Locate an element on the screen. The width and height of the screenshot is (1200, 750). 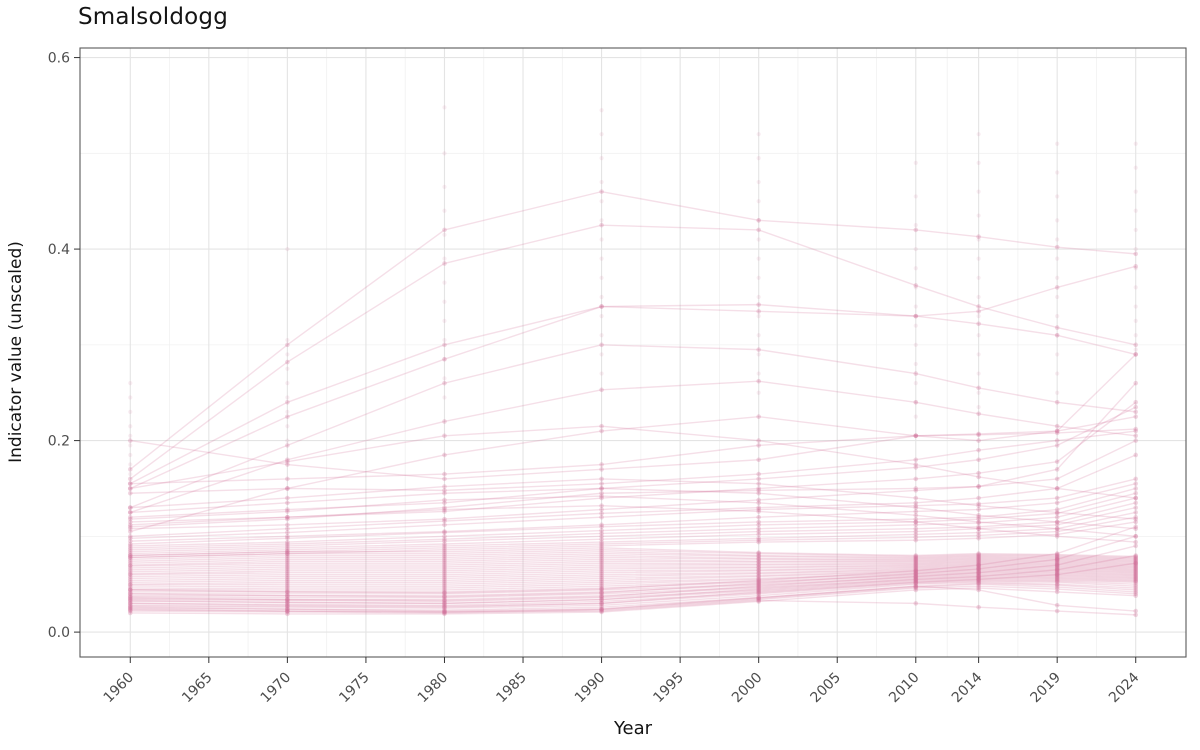
x-tick-label: 2000 is located at coordinates (747, 688).